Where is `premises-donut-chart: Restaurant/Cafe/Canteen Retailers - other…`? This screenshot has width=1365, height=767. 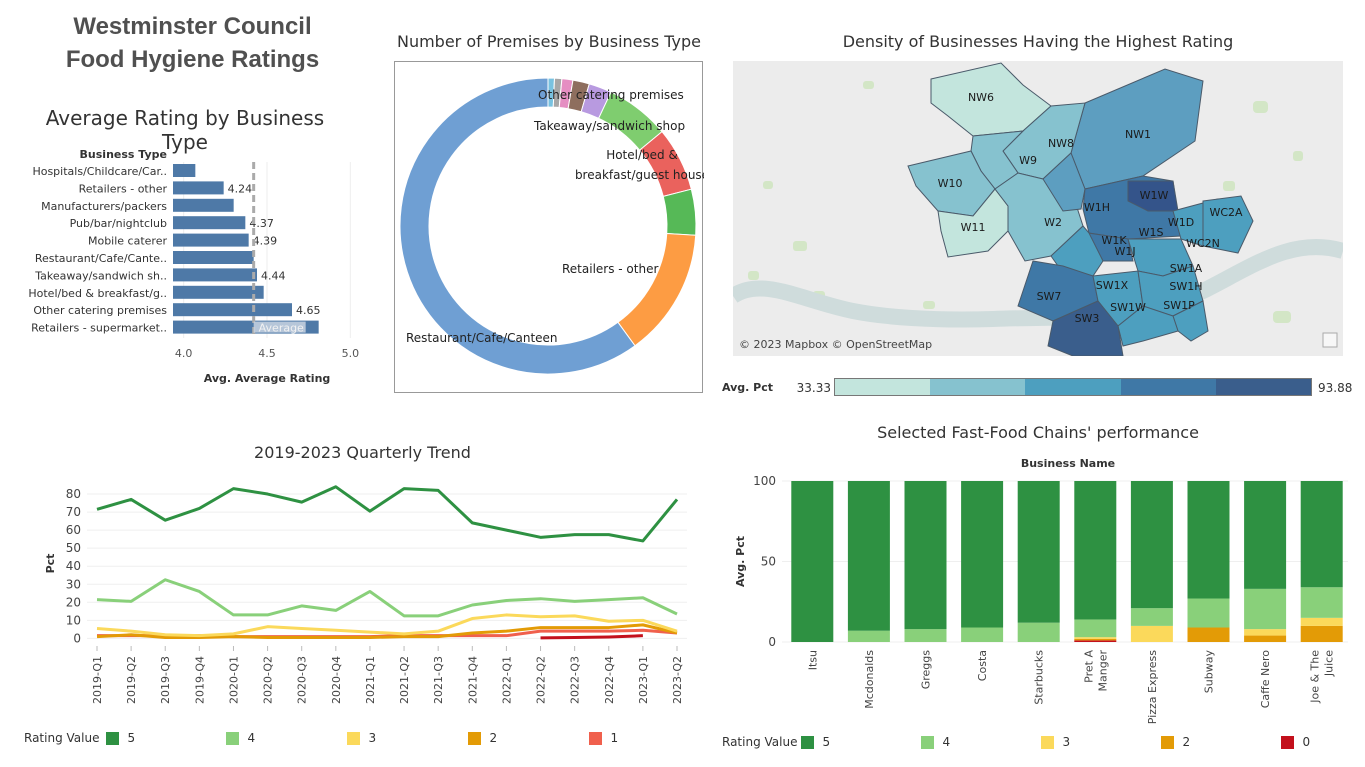
premises-donut-chart: Restaurant/Cafe/Canteen Retailers - other… is located at coordinates (549, 227).